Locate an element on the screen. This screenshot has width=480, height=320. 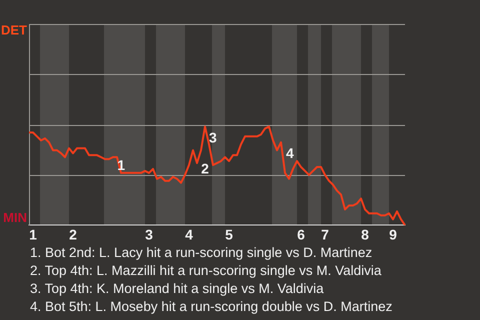
x-tick-label: 5 is located at coordinates (229, 234).